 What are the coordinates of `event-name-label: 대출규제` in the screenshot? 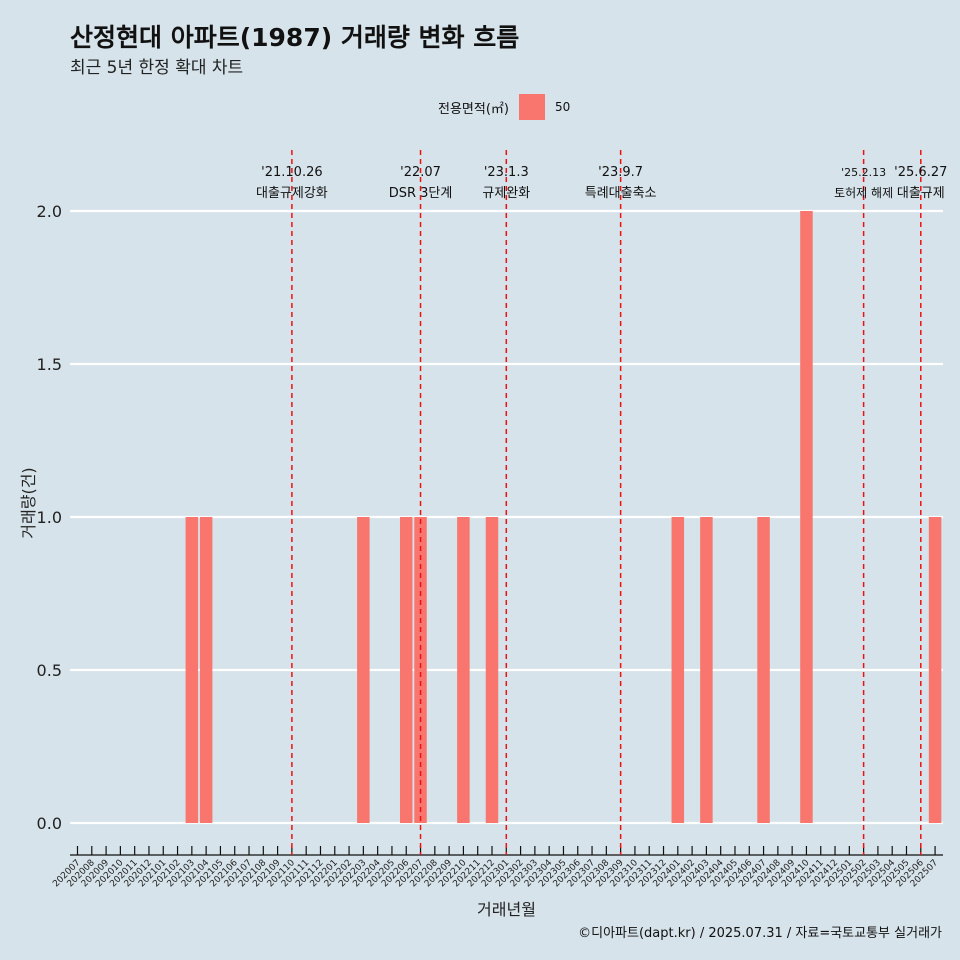 It's located at (921, 193).